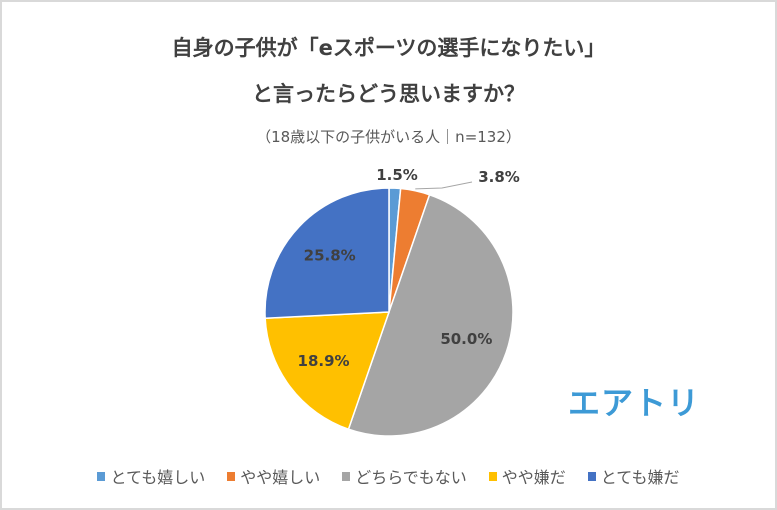  I want to click on legend-item: とても嫌だ, so click(633, 476).